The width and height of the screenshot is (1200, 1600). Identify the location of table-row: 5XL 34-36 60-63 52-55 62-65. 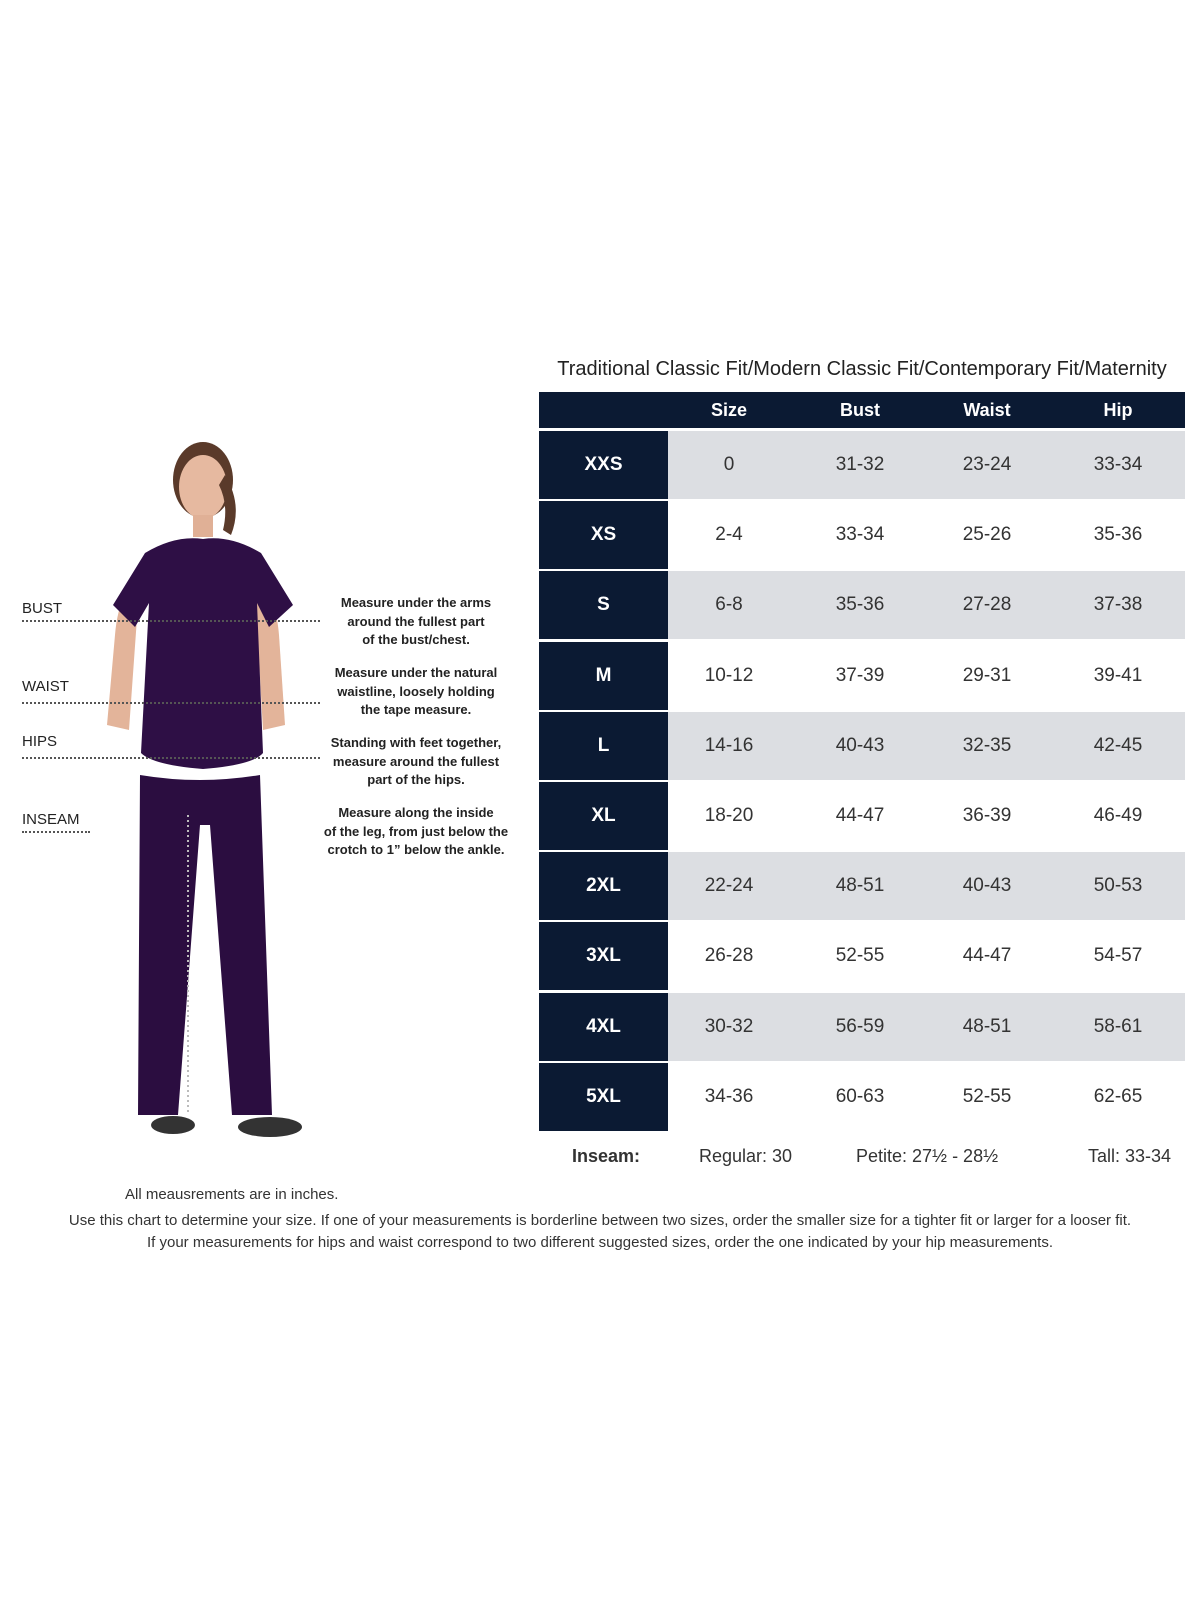
(862, 1097).